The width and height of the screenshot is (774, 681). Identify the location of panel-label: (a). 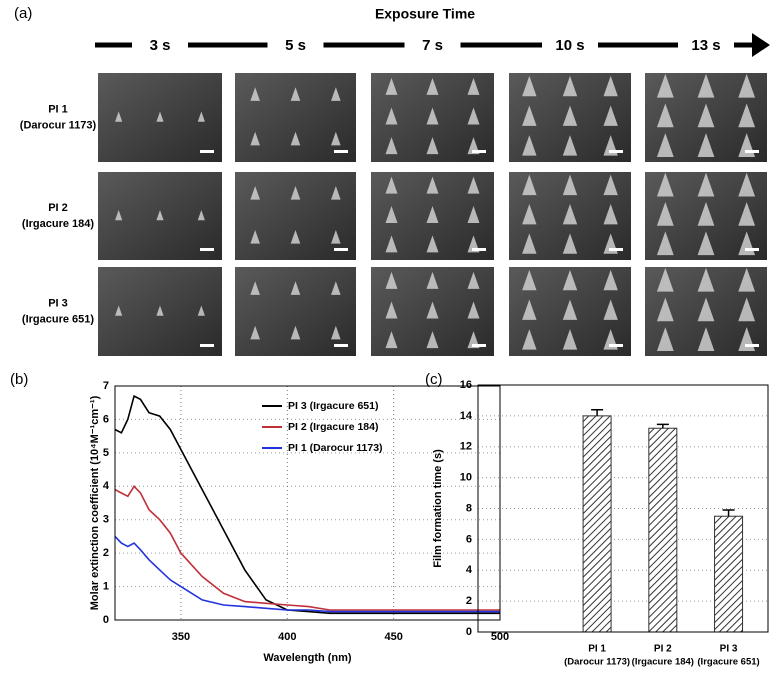
(23, 13).